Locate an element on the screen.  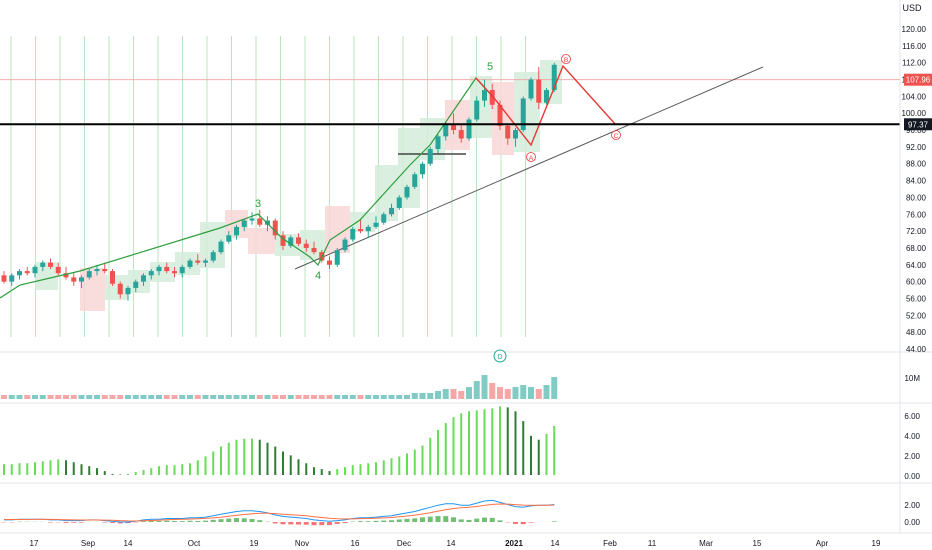
price-tick-label: 112.00 is located at coordinates (914, 63).